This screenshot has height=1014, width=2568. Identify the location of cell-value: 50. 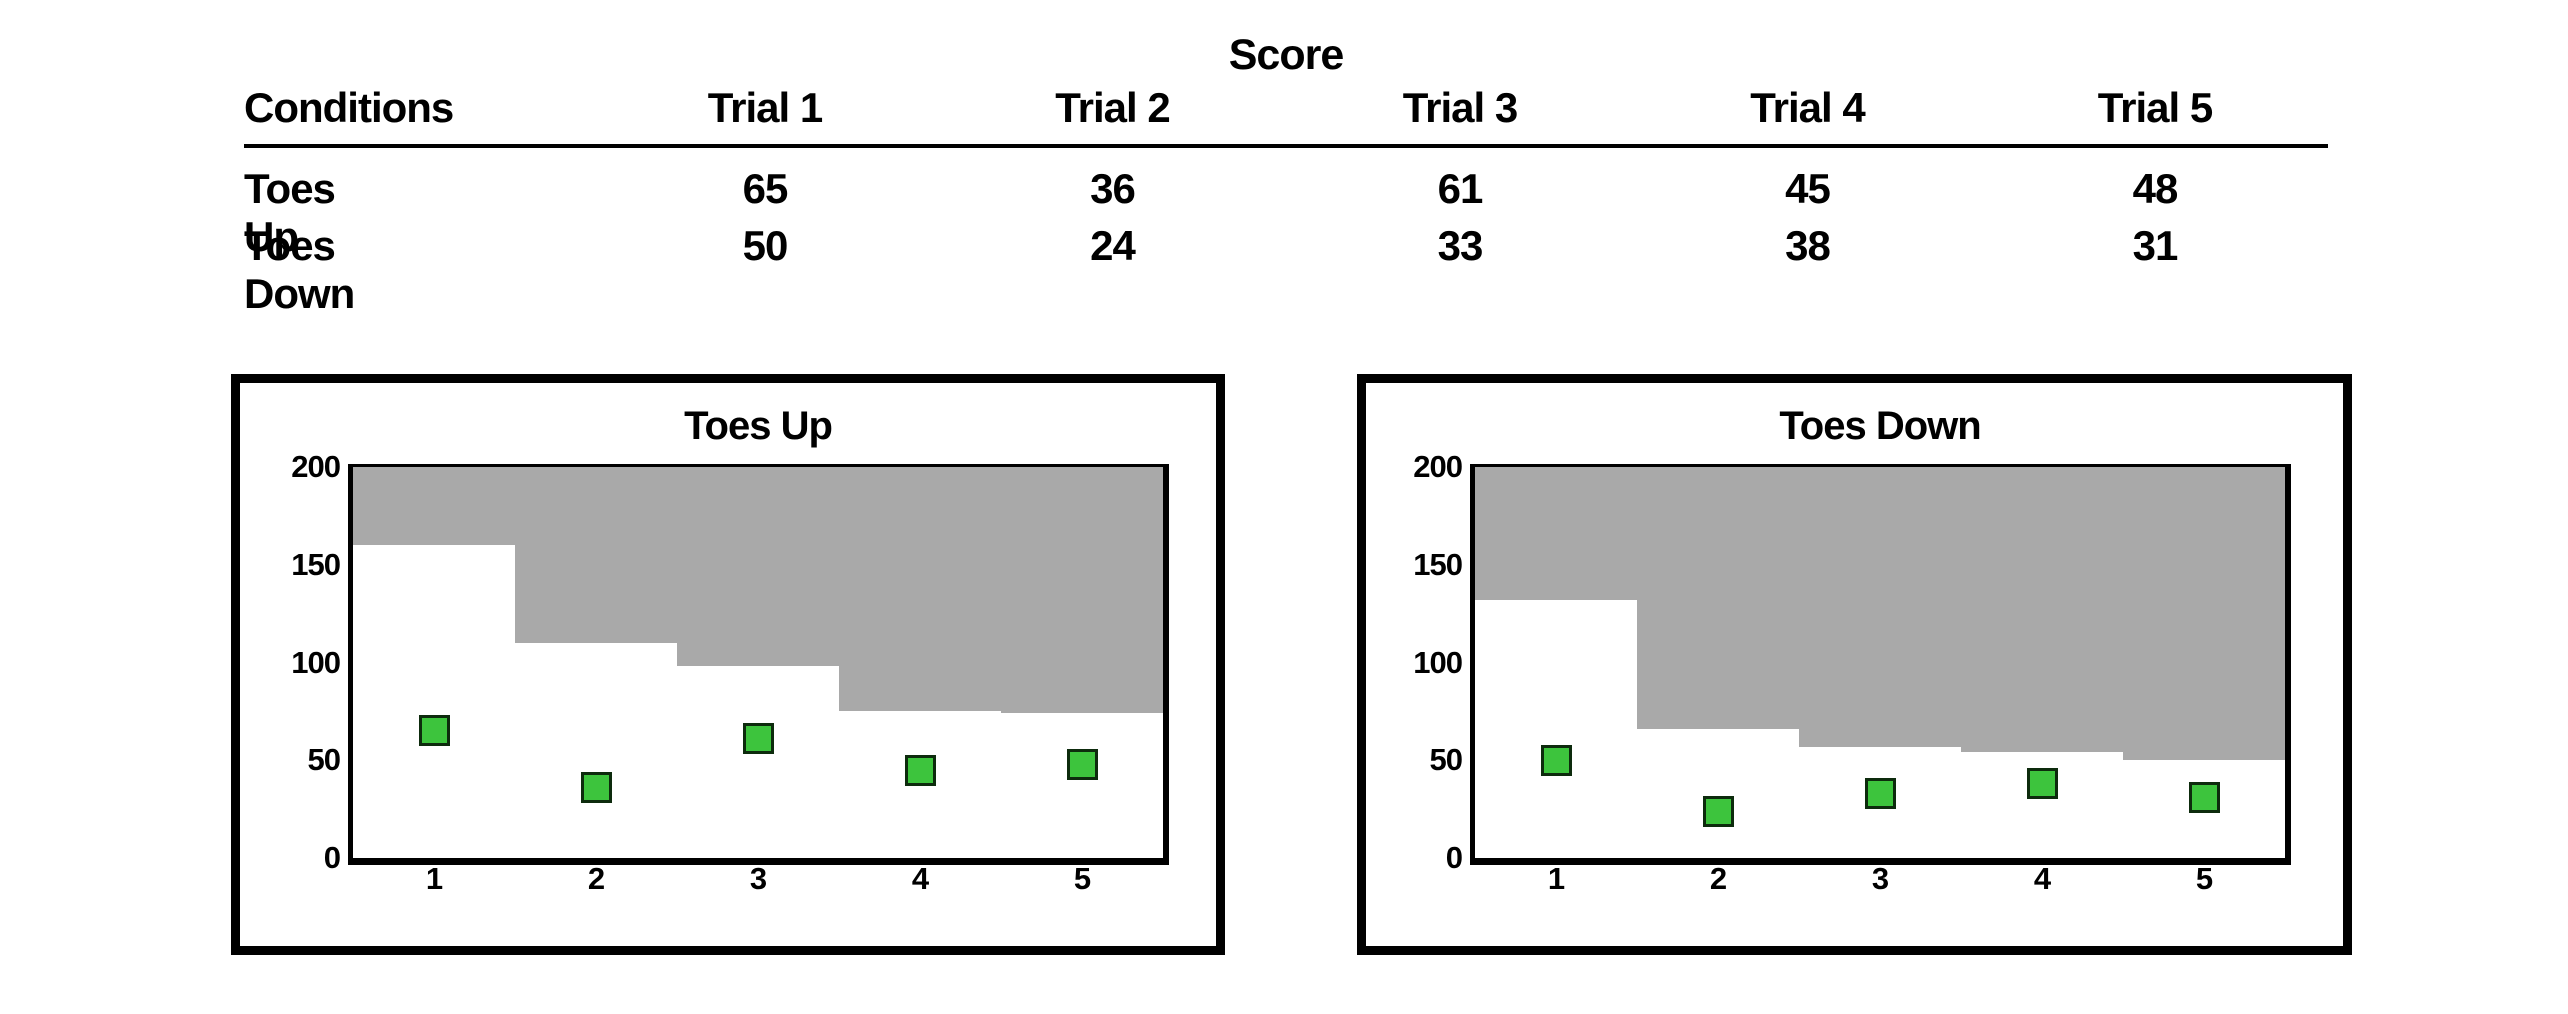
(765, 245).